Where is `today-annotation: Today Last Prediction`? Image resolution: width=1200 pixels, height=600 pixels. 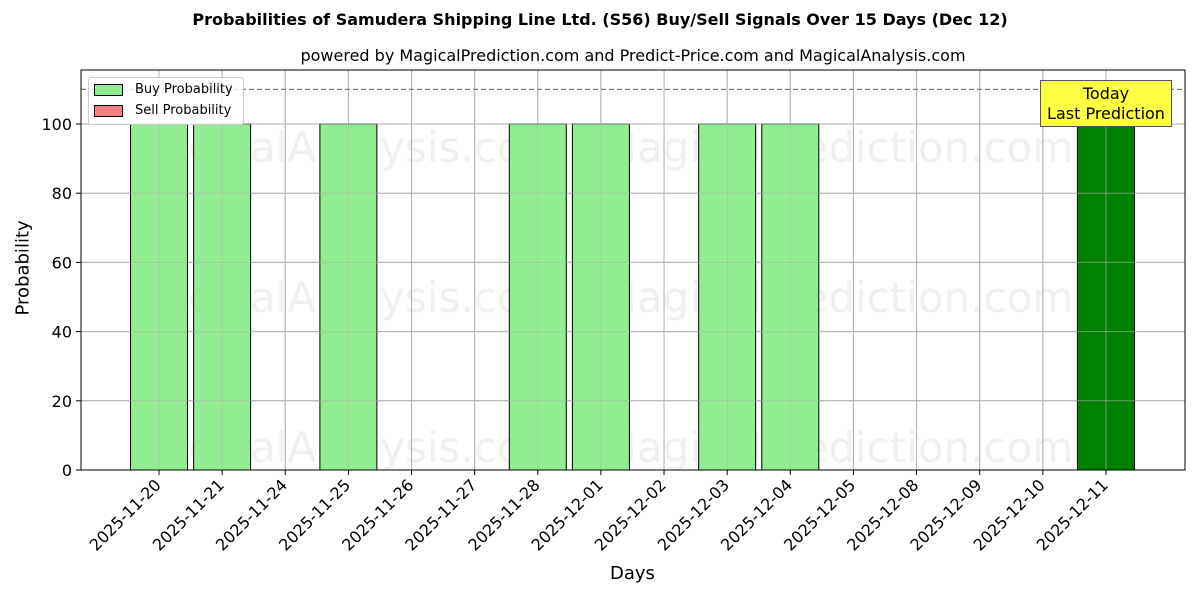 today-annotation: Today Last Prediction is located at coordinates (1106, 103).